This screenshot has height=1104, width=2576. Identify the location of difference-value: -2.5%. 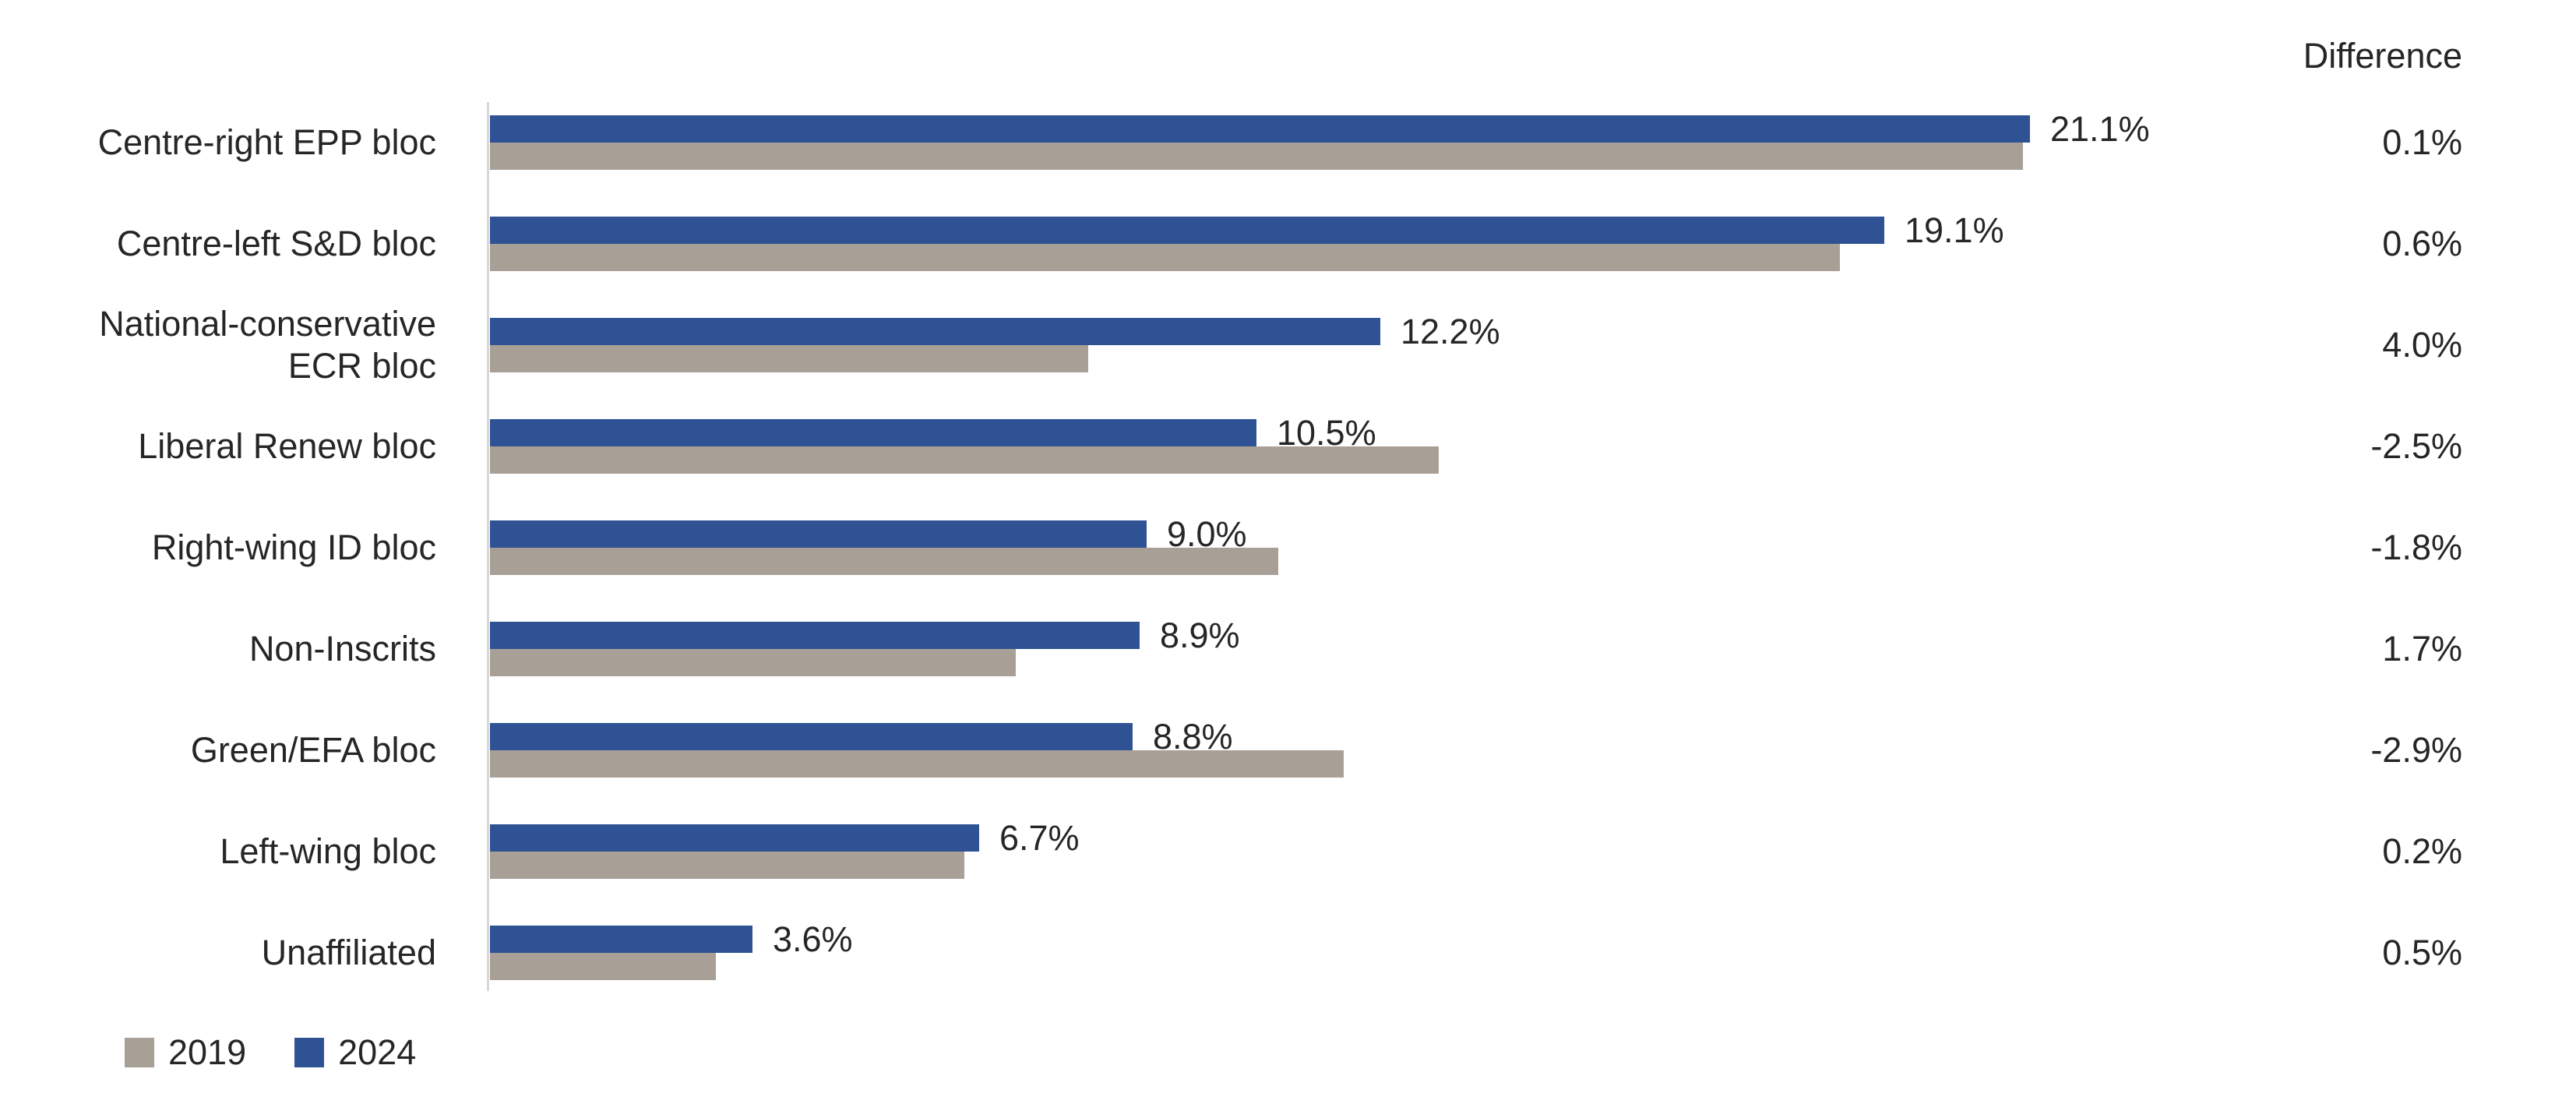
(2416, 446).